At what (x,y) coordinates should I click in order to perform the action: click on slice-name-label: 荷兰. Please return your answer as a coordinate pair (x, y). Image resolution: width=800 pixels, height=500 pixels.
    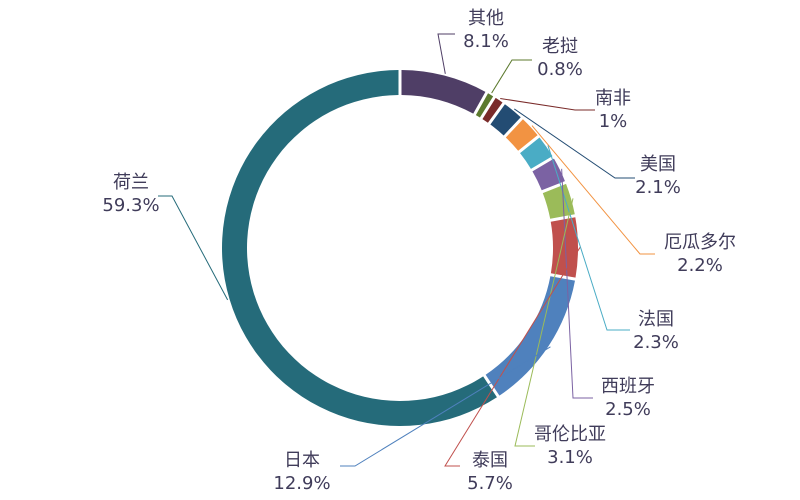
    Looking at the image, I should click on (131, 182).